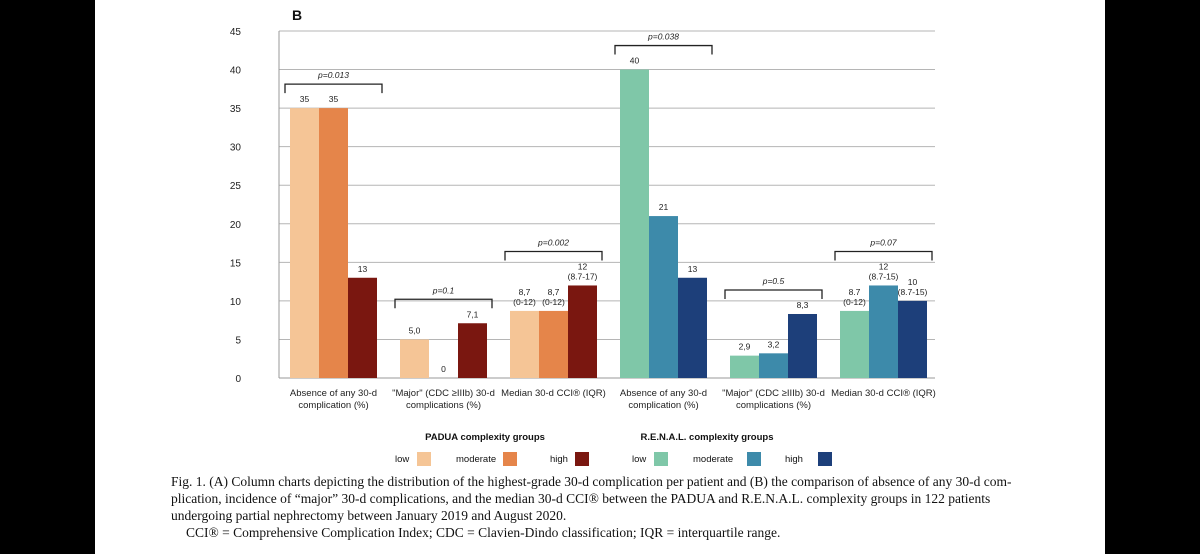 The image size is (1200, 554). What do you see at coordinates (553, 242) in the screenshot?
I see `p-value-label: p=0.002` at bounding box center [553, 242].